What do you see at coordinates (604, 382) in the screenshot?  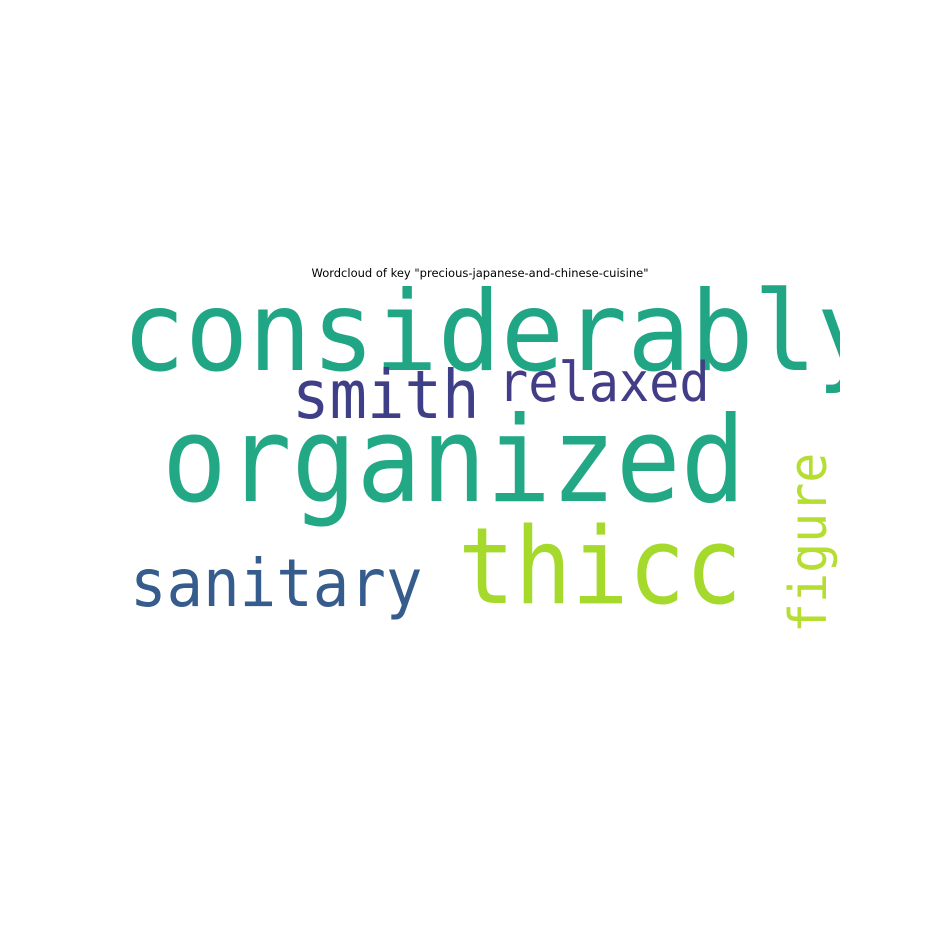 I see `word-relaxed: relaxed` at bounding box center [604, 382].